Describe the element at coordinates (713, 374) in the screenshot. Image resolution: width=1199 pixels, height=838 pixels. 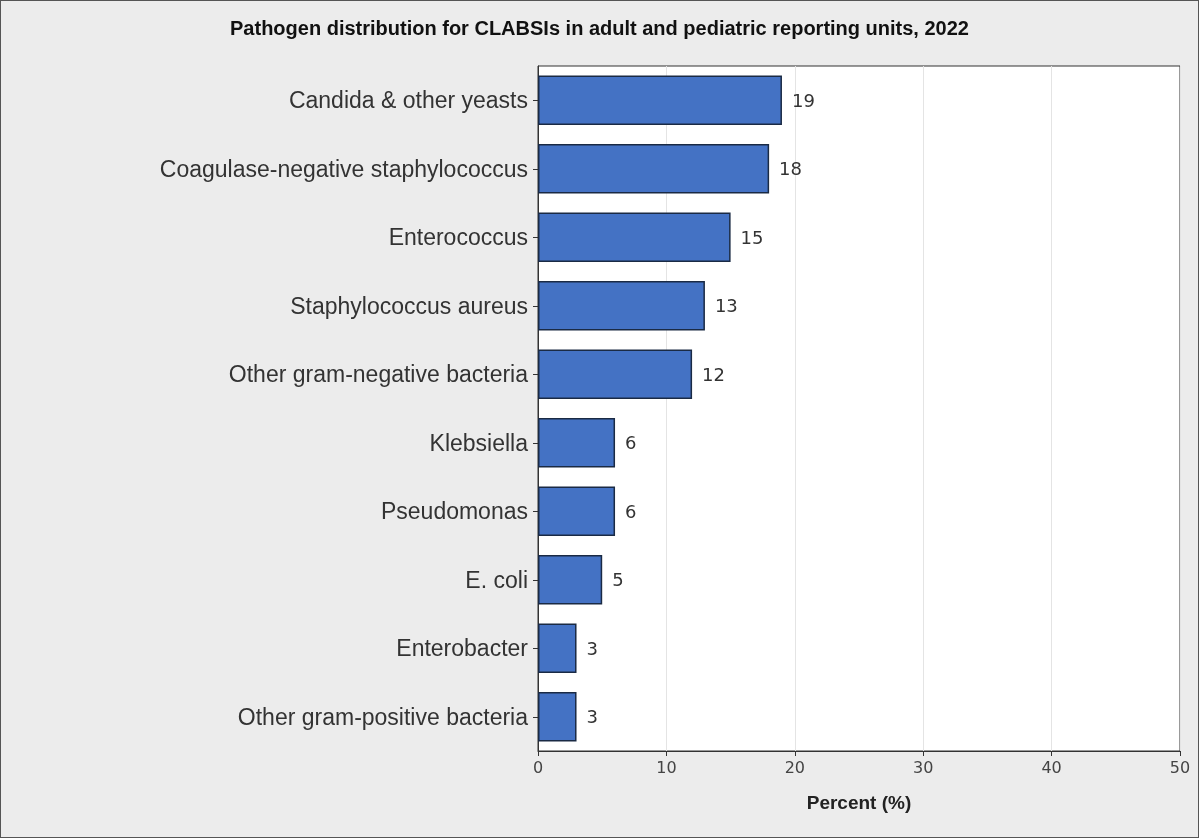
I see `data-label: 12` at that location.